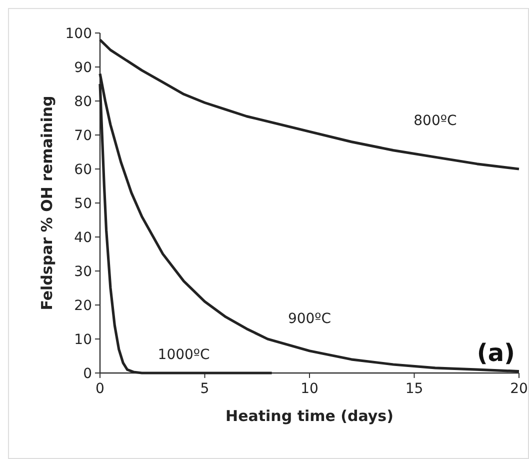 This screenshot has width=529, height=459. Describe the element at coordinates (83, 238) in the screenshot. I see `y-tick-label: 40` at that location.